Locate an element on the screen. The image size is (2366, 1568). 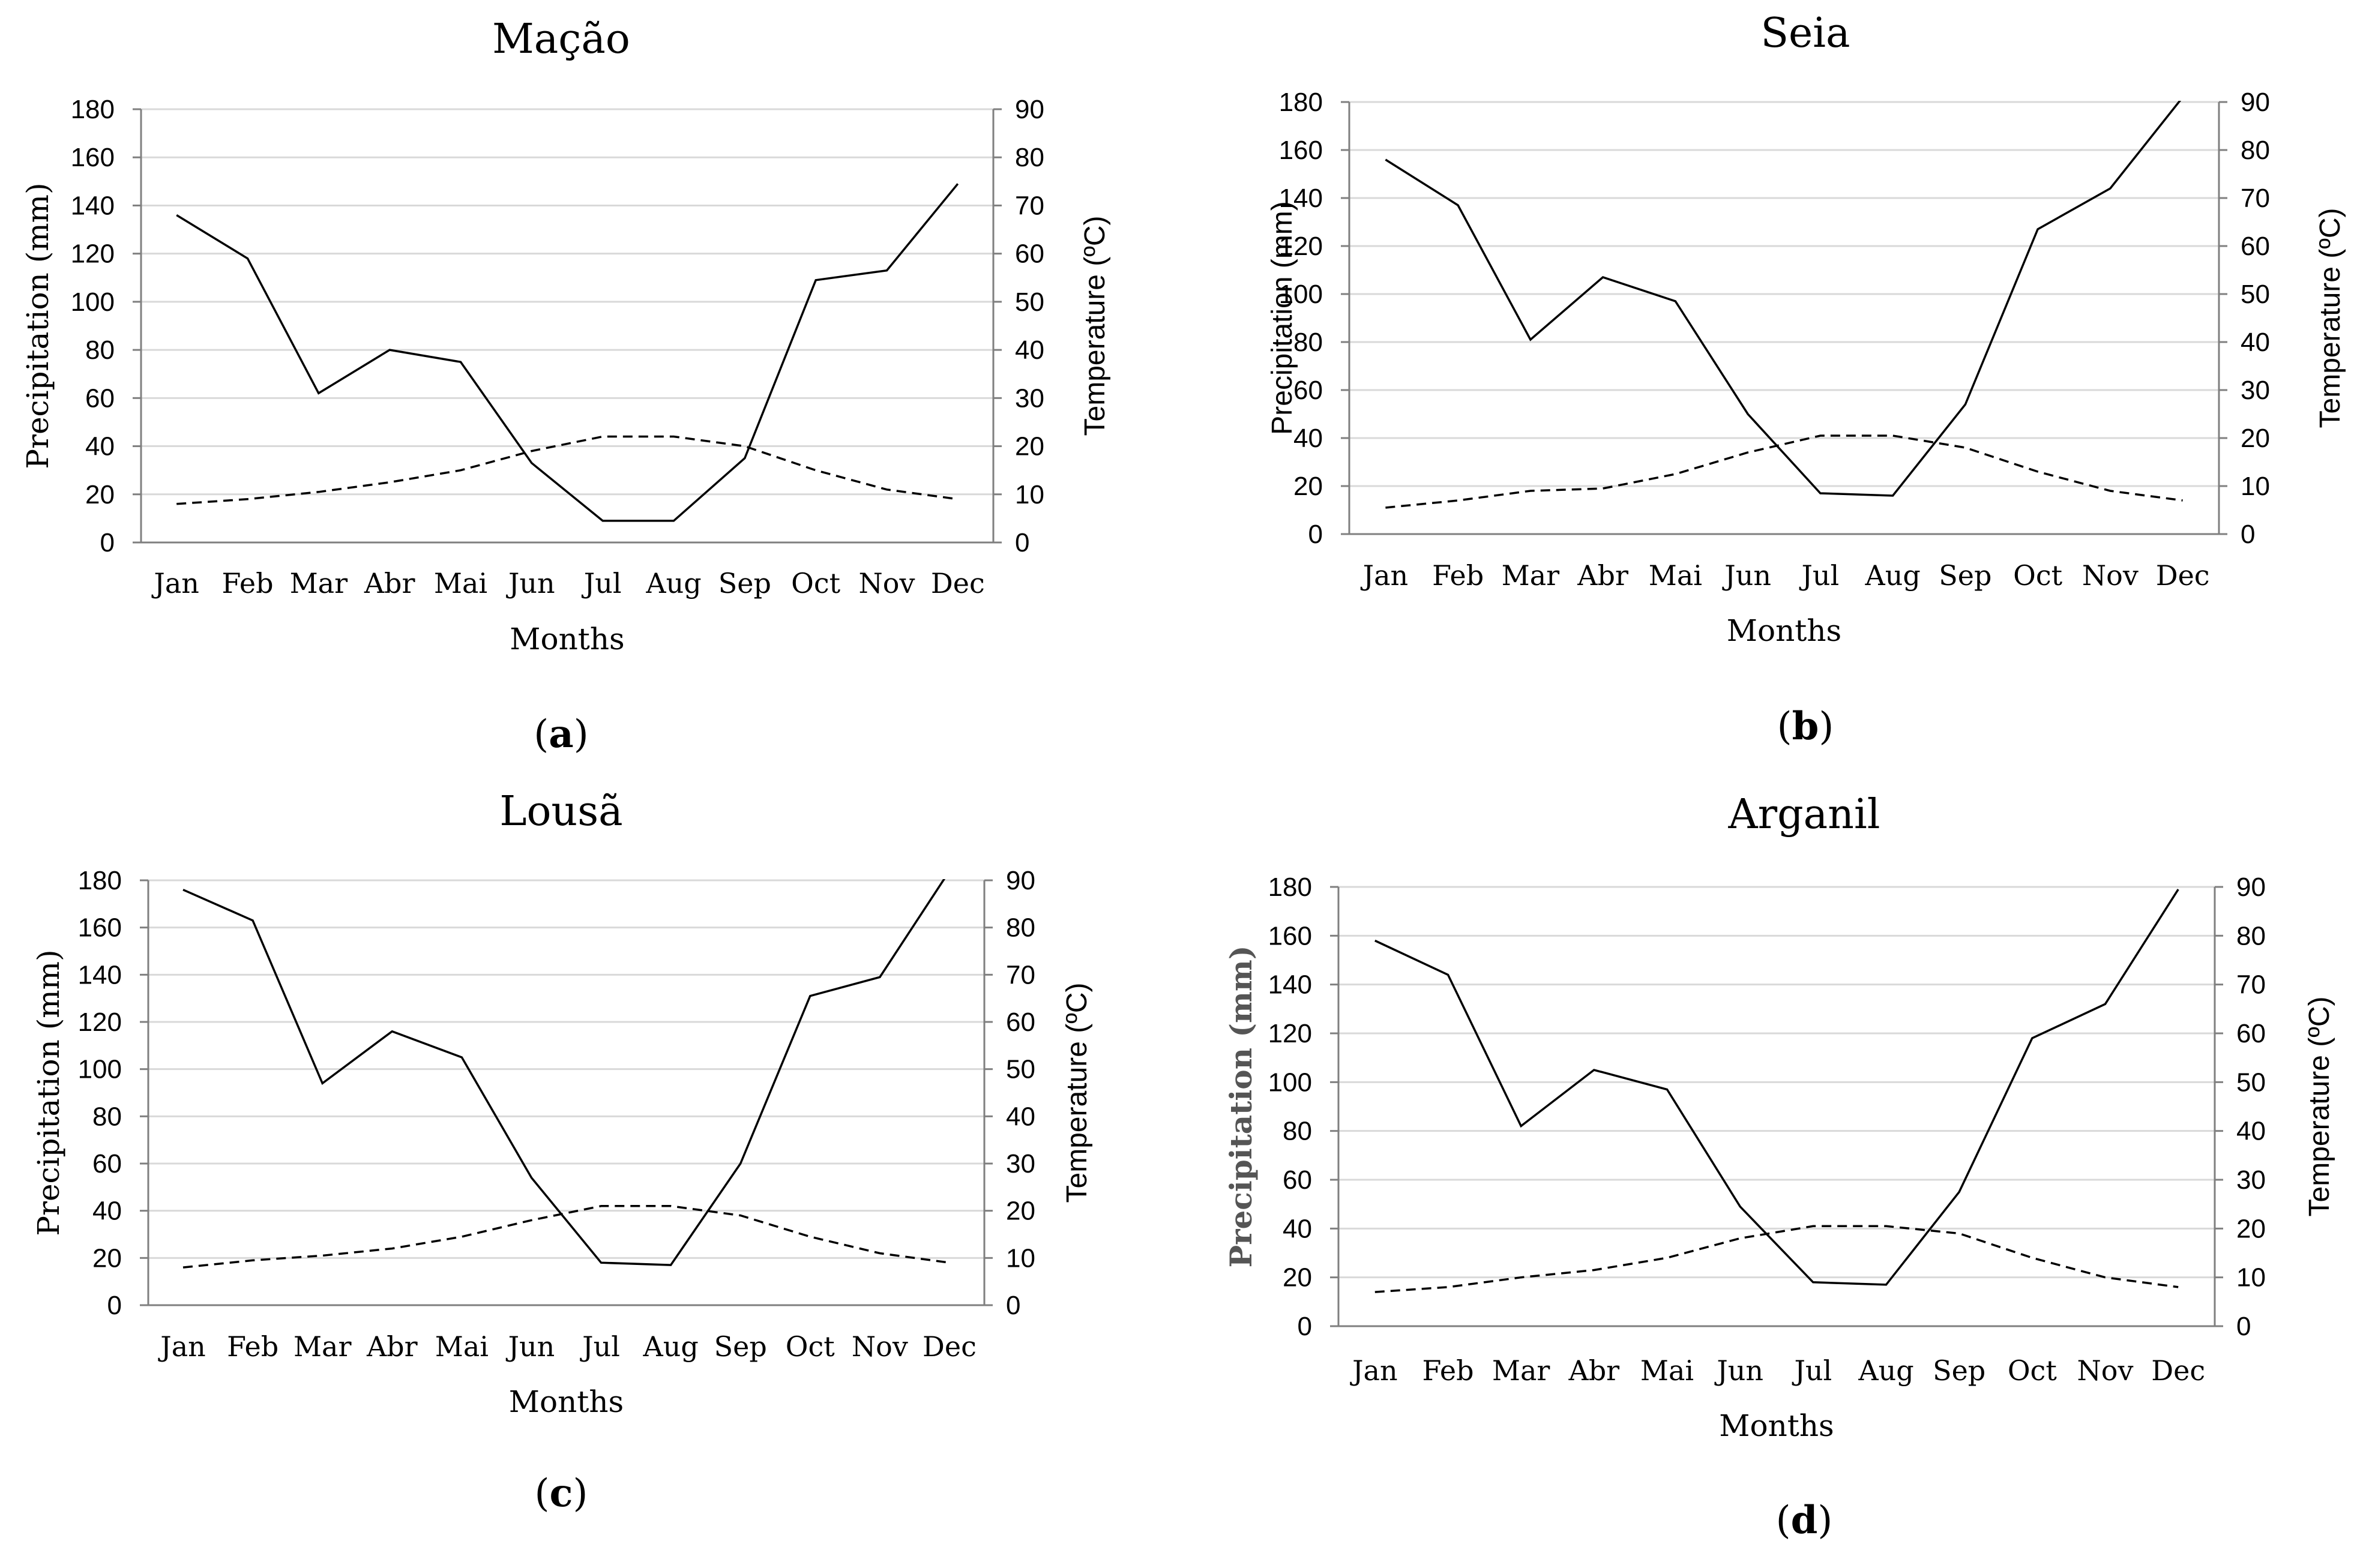
panel-label: (c) is located at coordinates (561, 1493).